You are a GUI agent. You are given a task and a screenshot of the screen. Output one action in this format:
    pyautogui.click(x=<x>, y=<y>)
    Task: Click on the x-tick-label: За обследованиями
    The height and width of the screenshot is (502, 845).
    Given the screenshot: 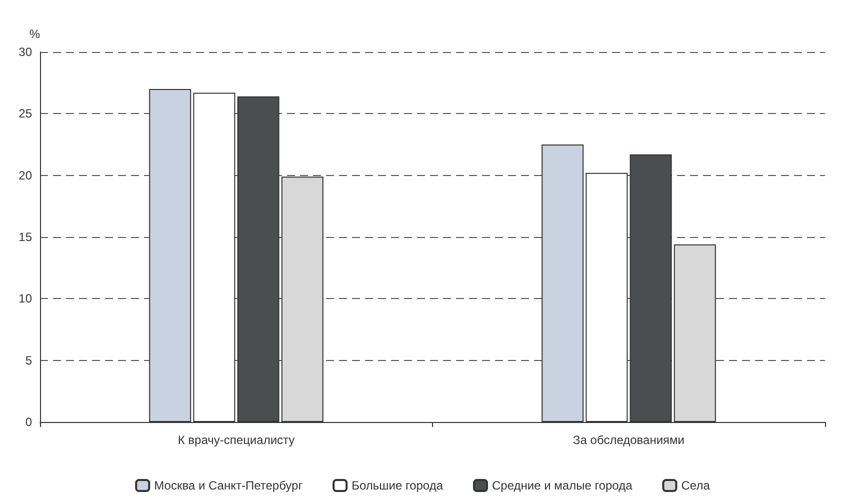 What is the action you would take?
    pyautogui.click(x=628, y=440)
    